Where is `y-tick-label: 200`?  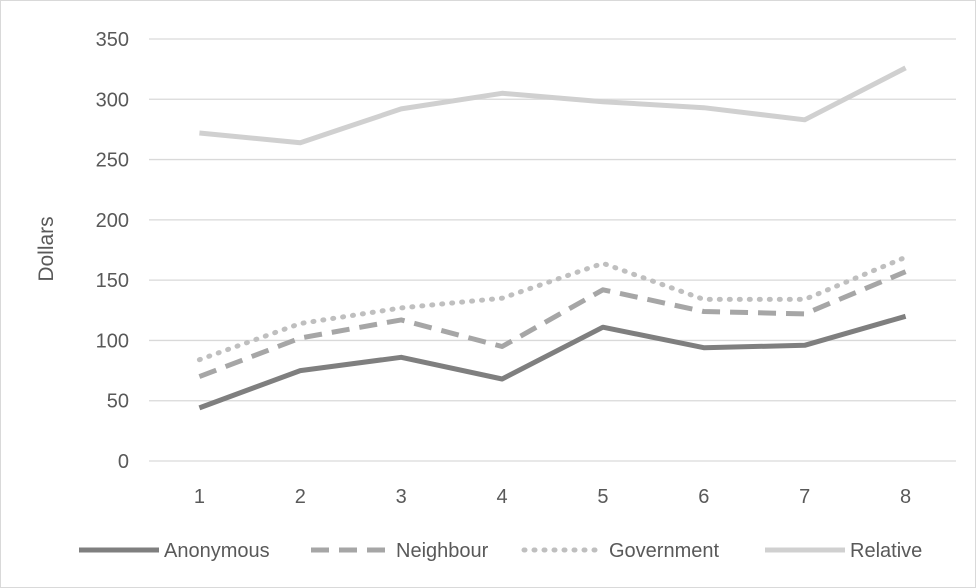 y-tick-label: 200 is located at coordinates (112, 221).